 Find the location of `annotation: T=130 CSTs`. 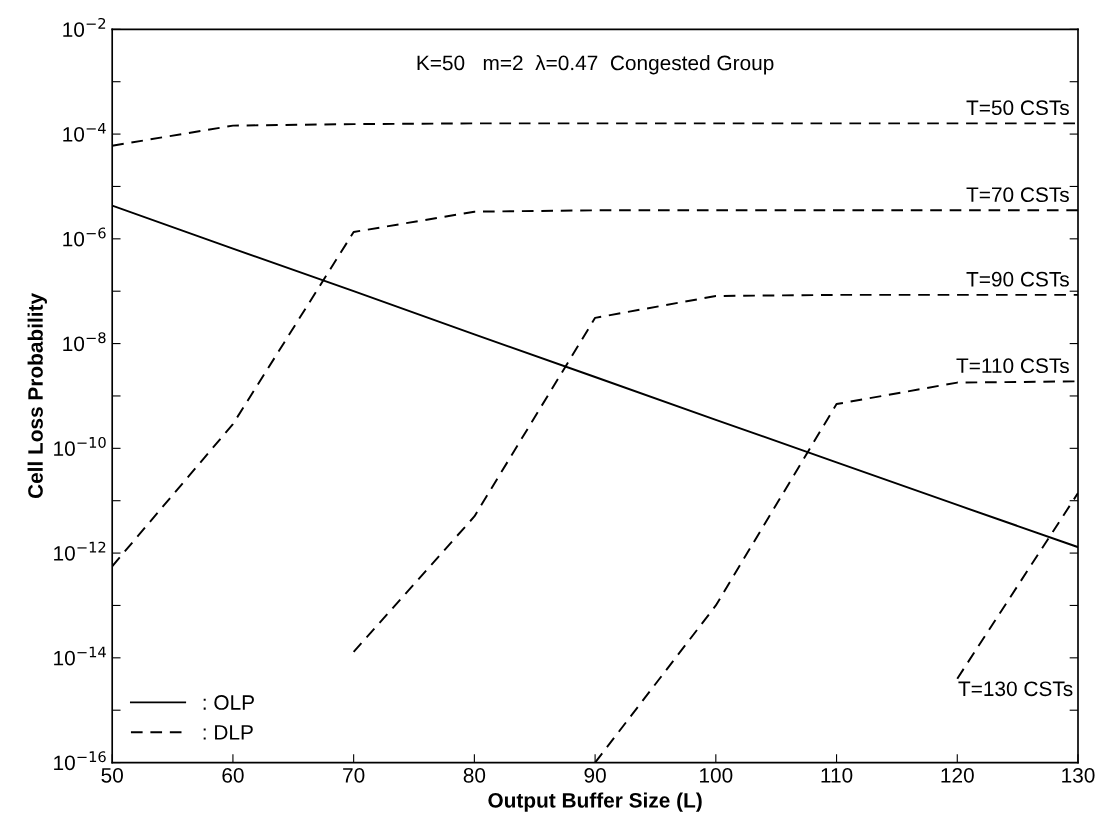

annotation: T=130 CSTs is located at coordinates (1015, 689).